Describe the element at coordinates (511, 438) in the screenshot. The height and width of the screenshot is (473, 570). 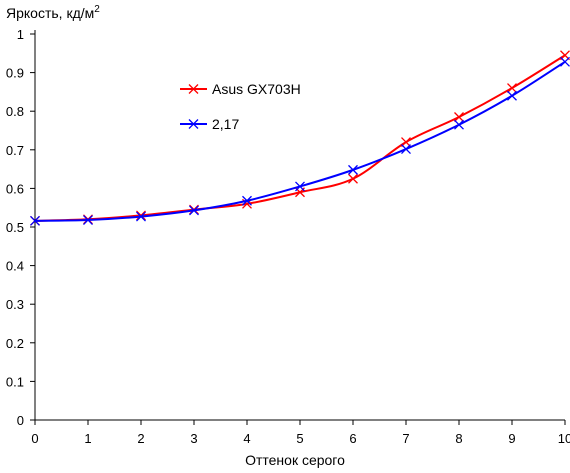
I see `x-tick-label: 9` at that location.